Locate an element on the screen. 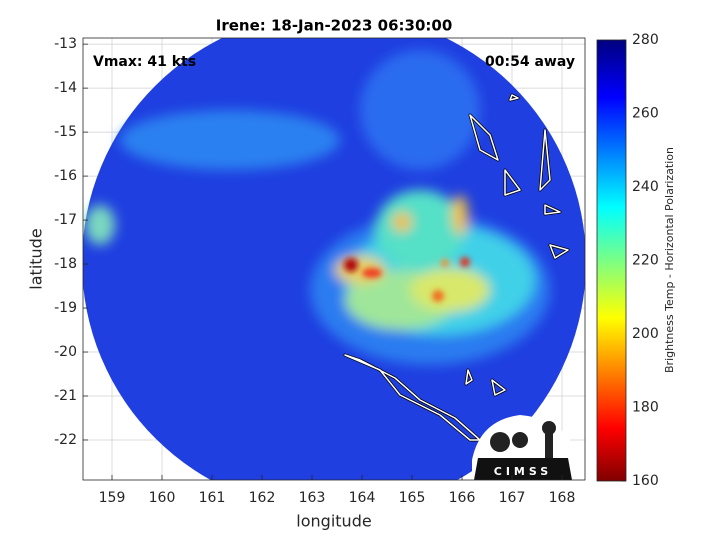 This screenshot has width=720, height=540. x-tick-label: 160 is located at coordinates (162, 498).